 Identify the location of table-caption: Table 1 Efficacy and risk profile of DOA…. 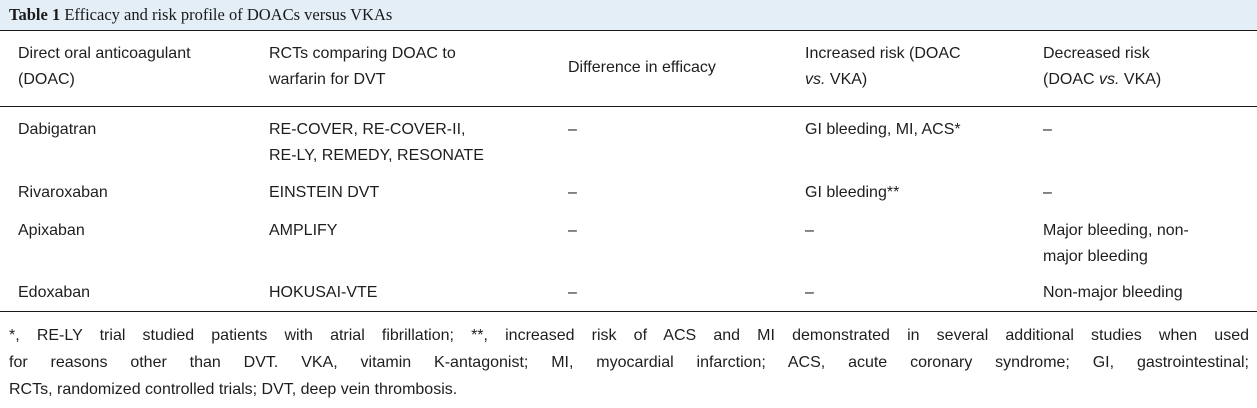
(628, 15).